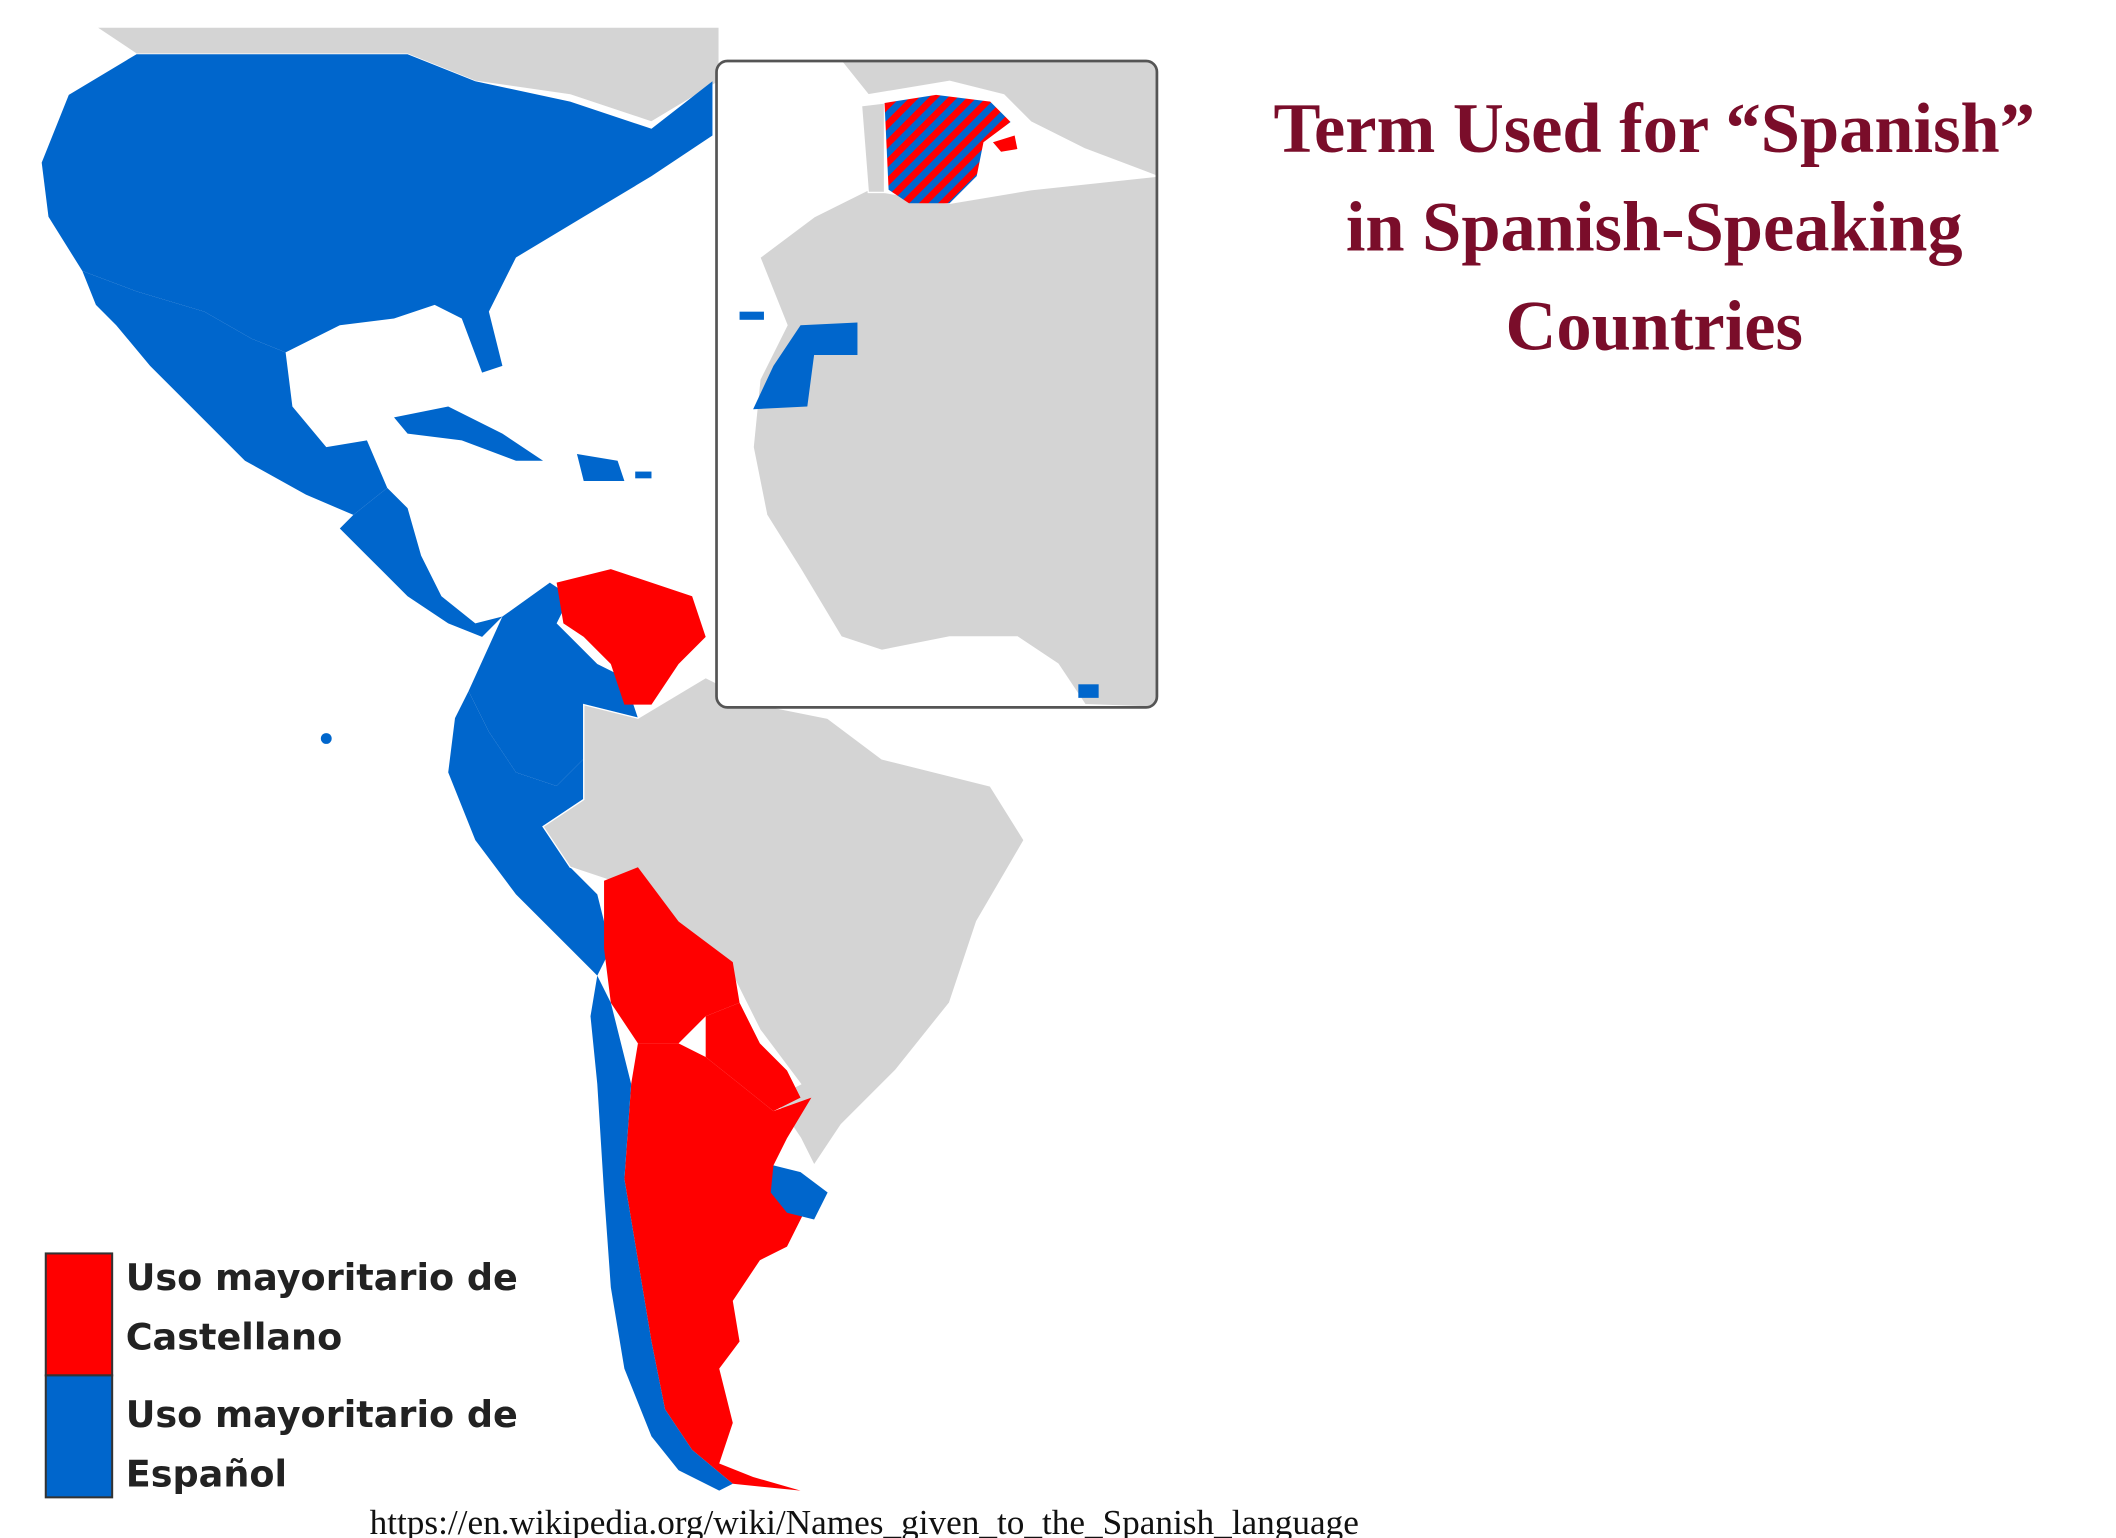 This screenshot has height=1538, width=2116. I want to click on cuba, so click(469, 433).